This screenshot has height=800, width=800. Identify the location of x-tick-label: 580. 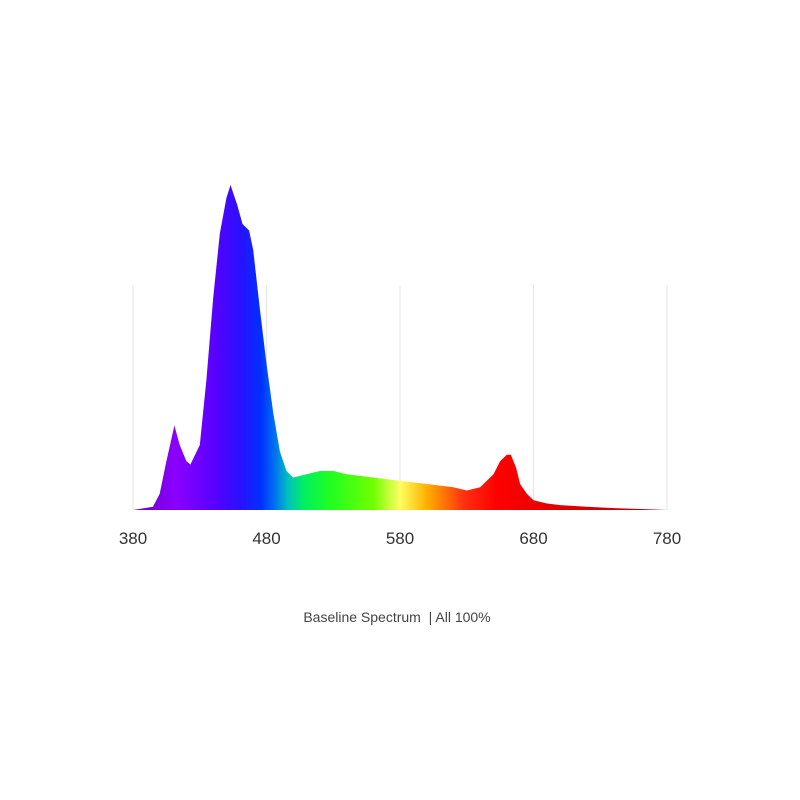
(400, 538).